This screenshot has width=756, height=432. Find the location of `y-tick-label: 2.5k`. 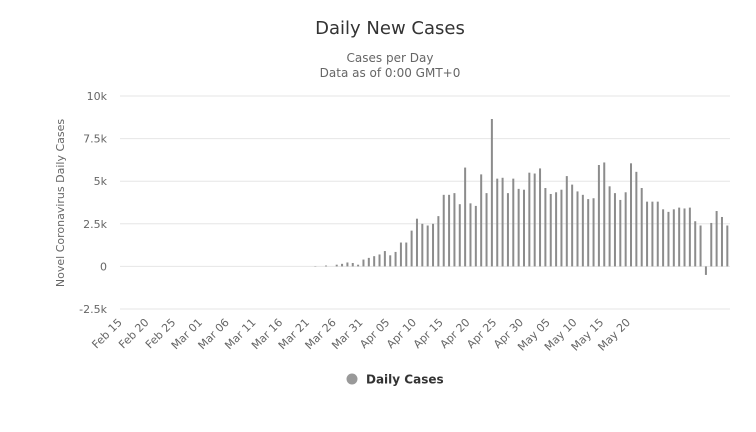

y-tick-label: 2.5k is located at coordinates (95, 224).